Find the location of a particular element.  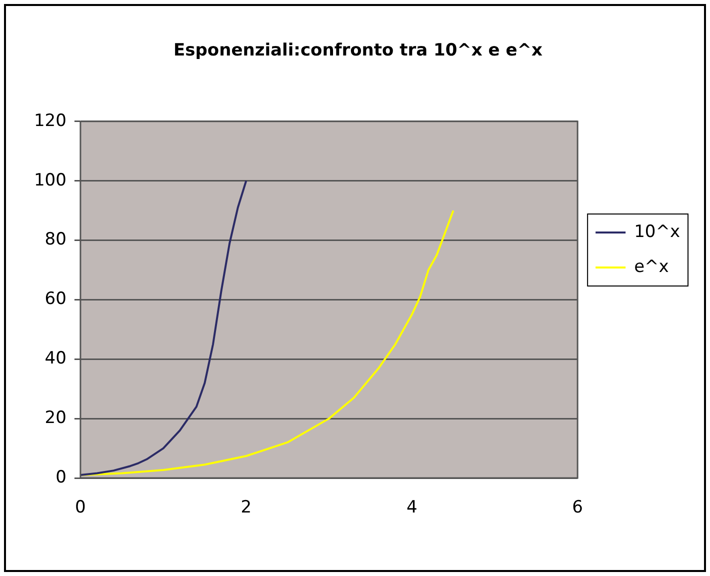

legend-label: 10^x is located at coordinates (657, 232).